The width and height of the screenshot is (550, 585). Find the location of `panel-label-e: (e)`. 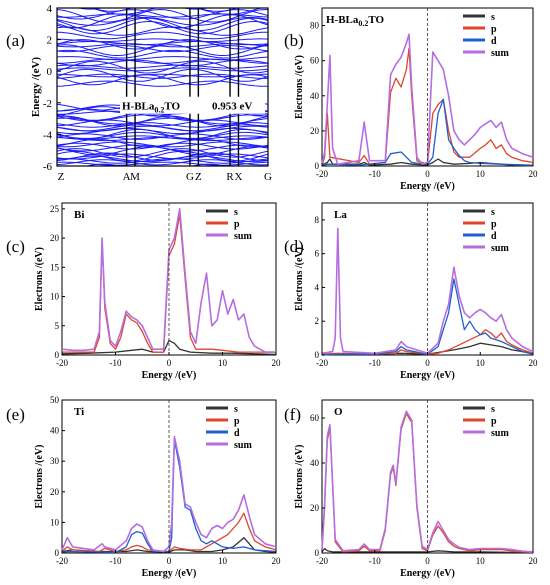

panel-label-e: (e) is located at coordinates (15, 414).